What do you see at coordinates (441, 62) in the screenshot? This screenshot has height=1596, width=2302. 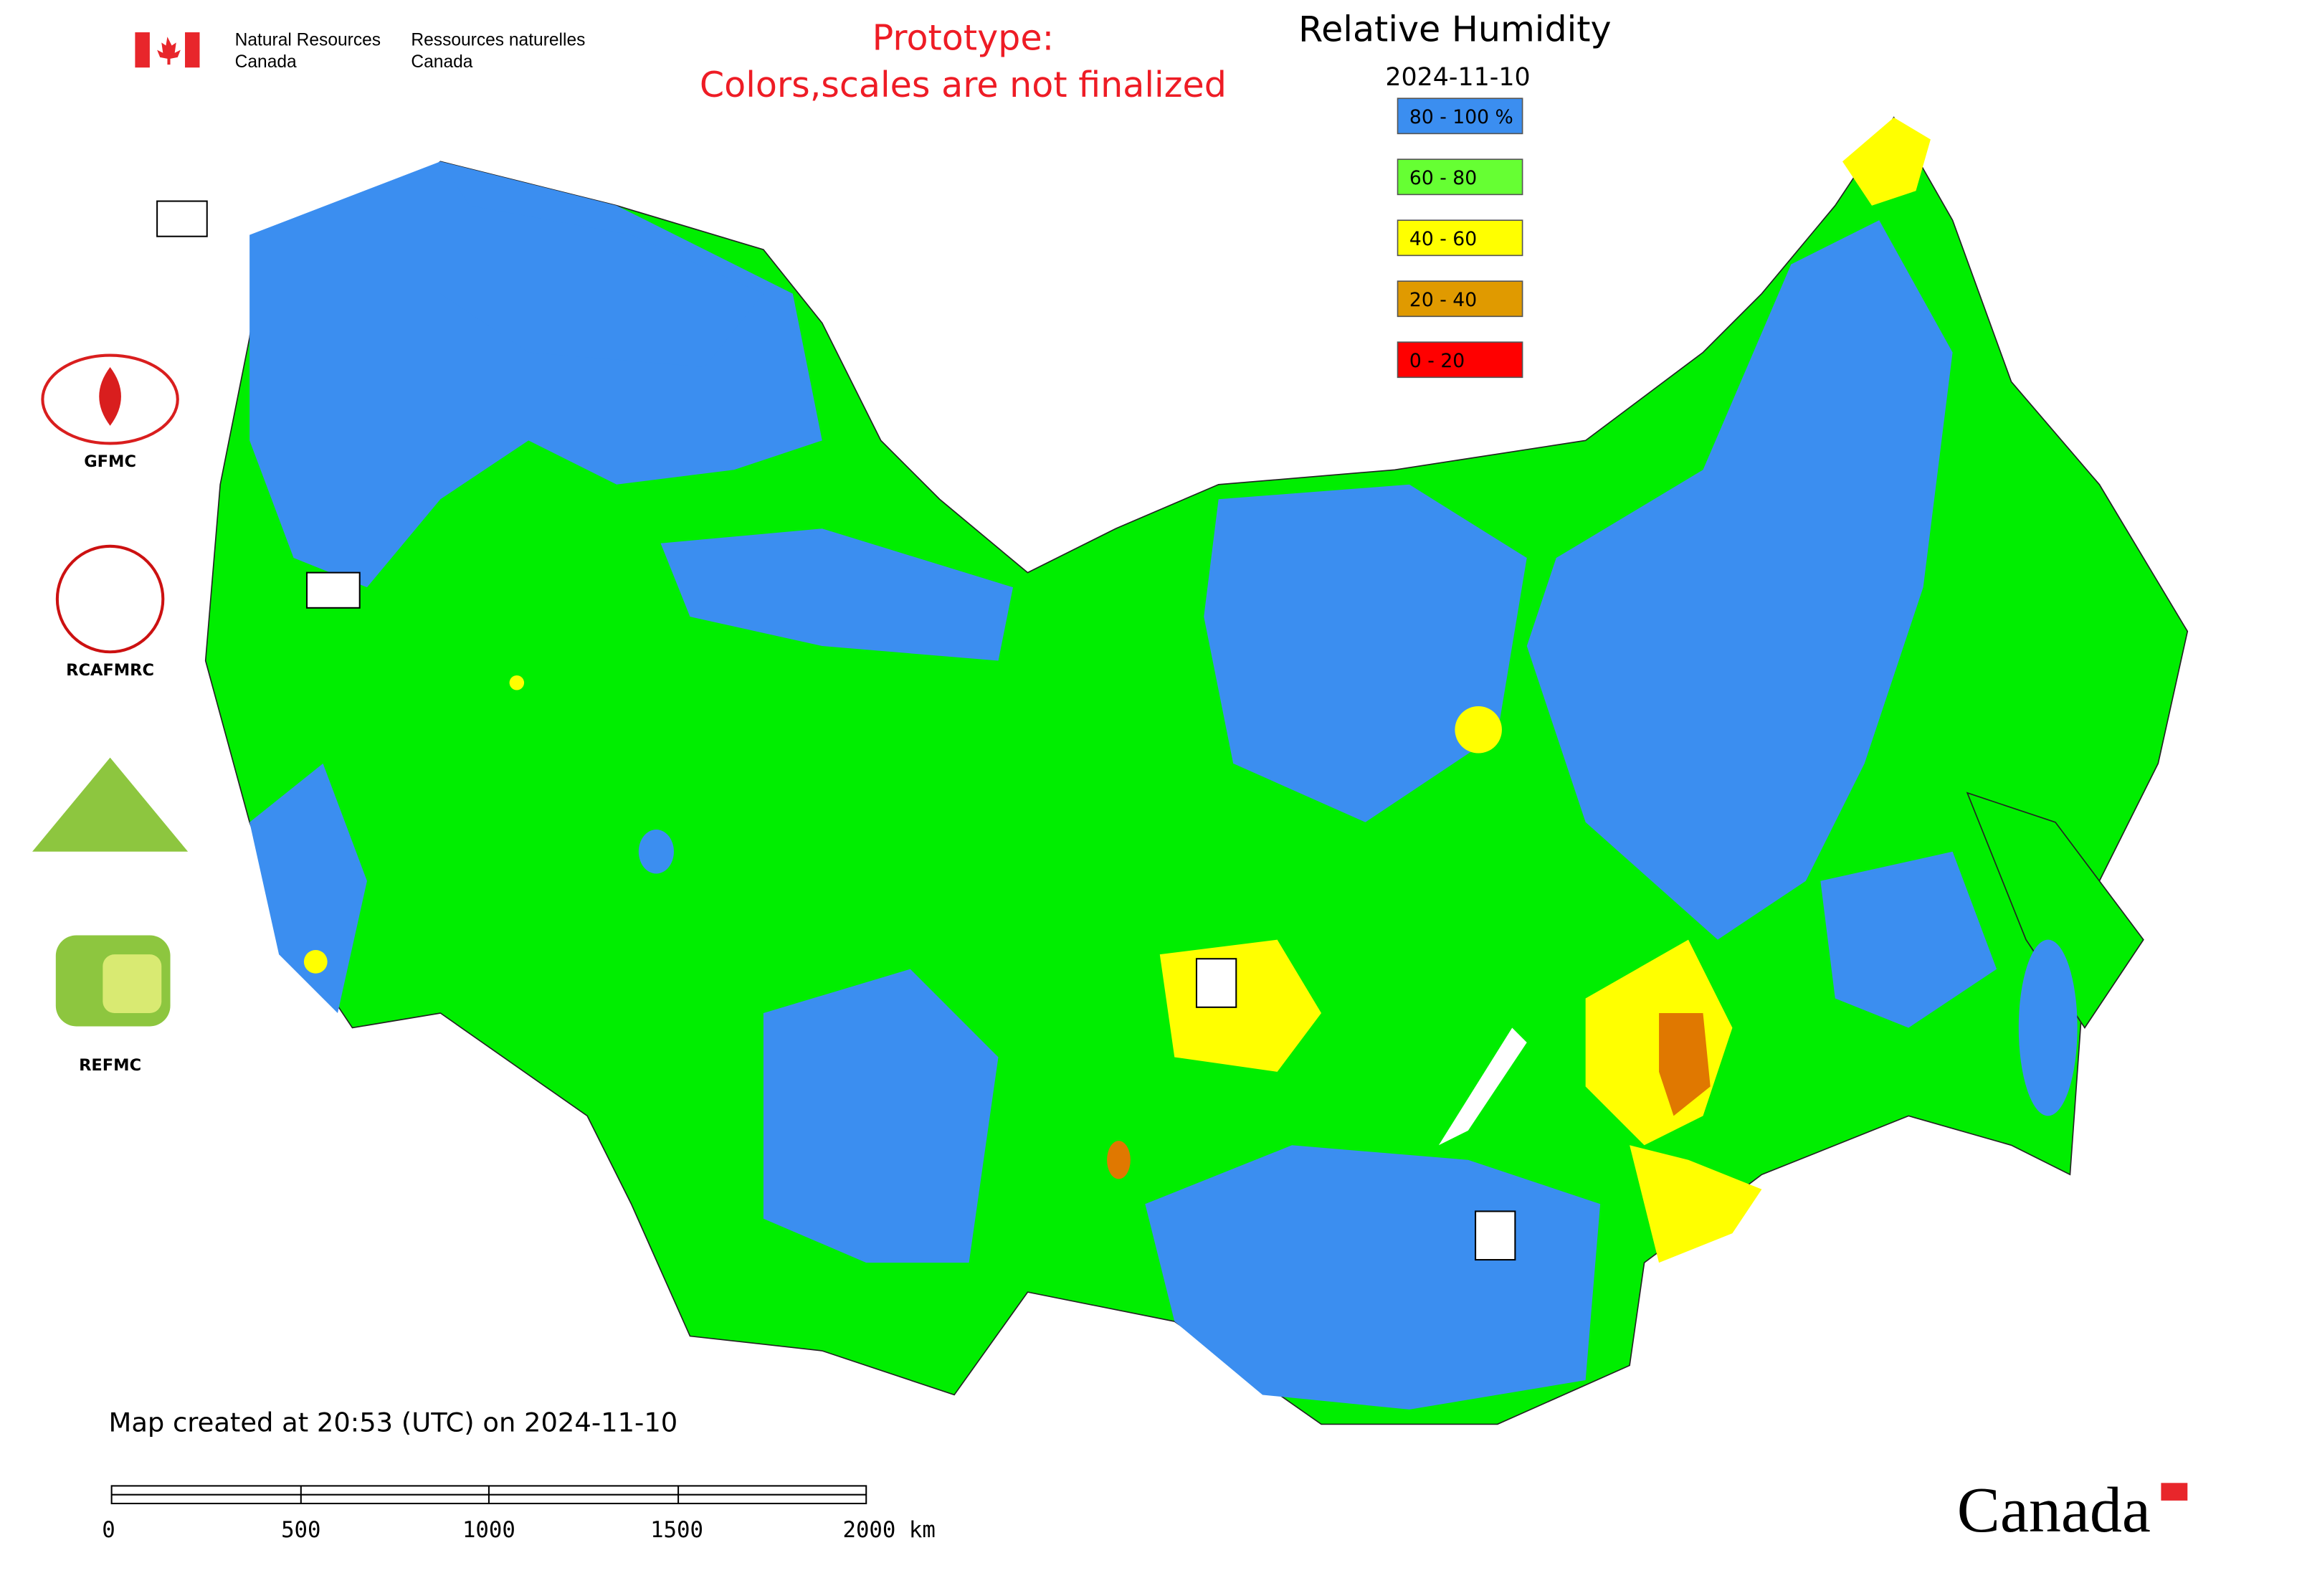 I see `dept-fr: Canada` at bounding box center [441, 62].